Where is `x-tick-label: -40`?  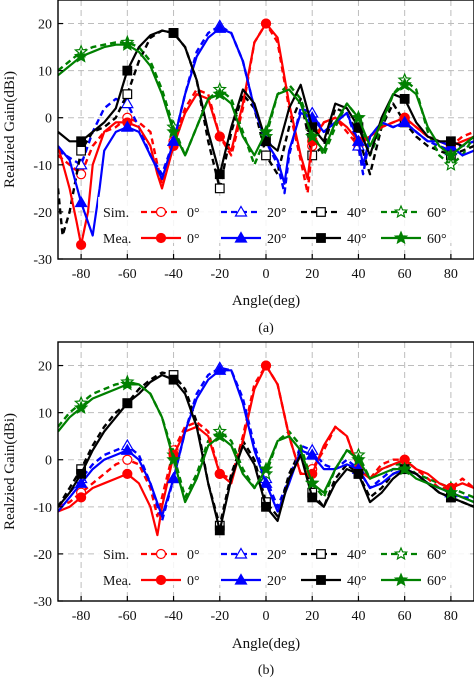 x-tick-label: -40 is located at coordinates (173, 274).